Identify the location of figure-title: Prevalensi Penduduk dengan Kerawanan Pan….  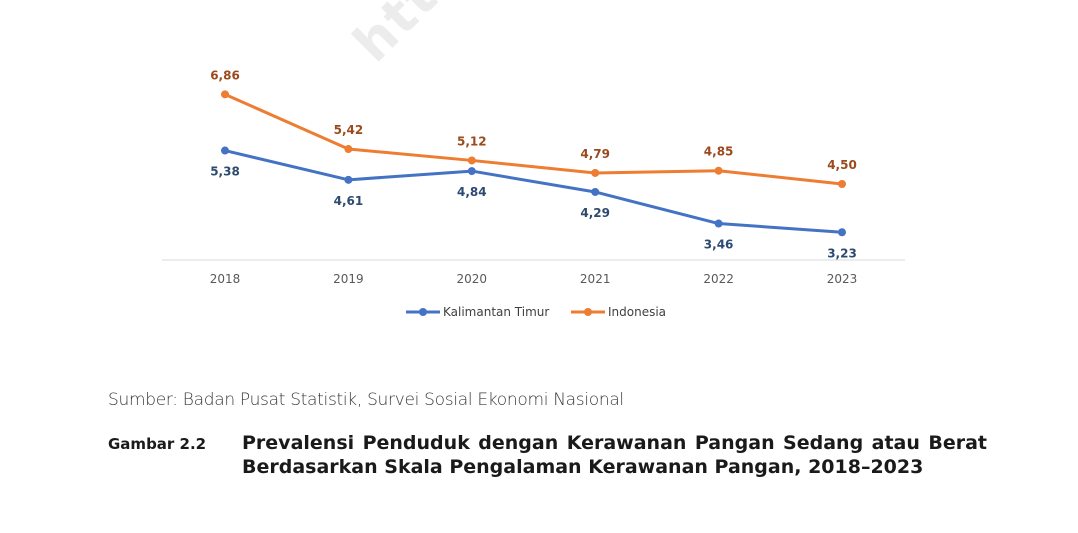
(614, 455).